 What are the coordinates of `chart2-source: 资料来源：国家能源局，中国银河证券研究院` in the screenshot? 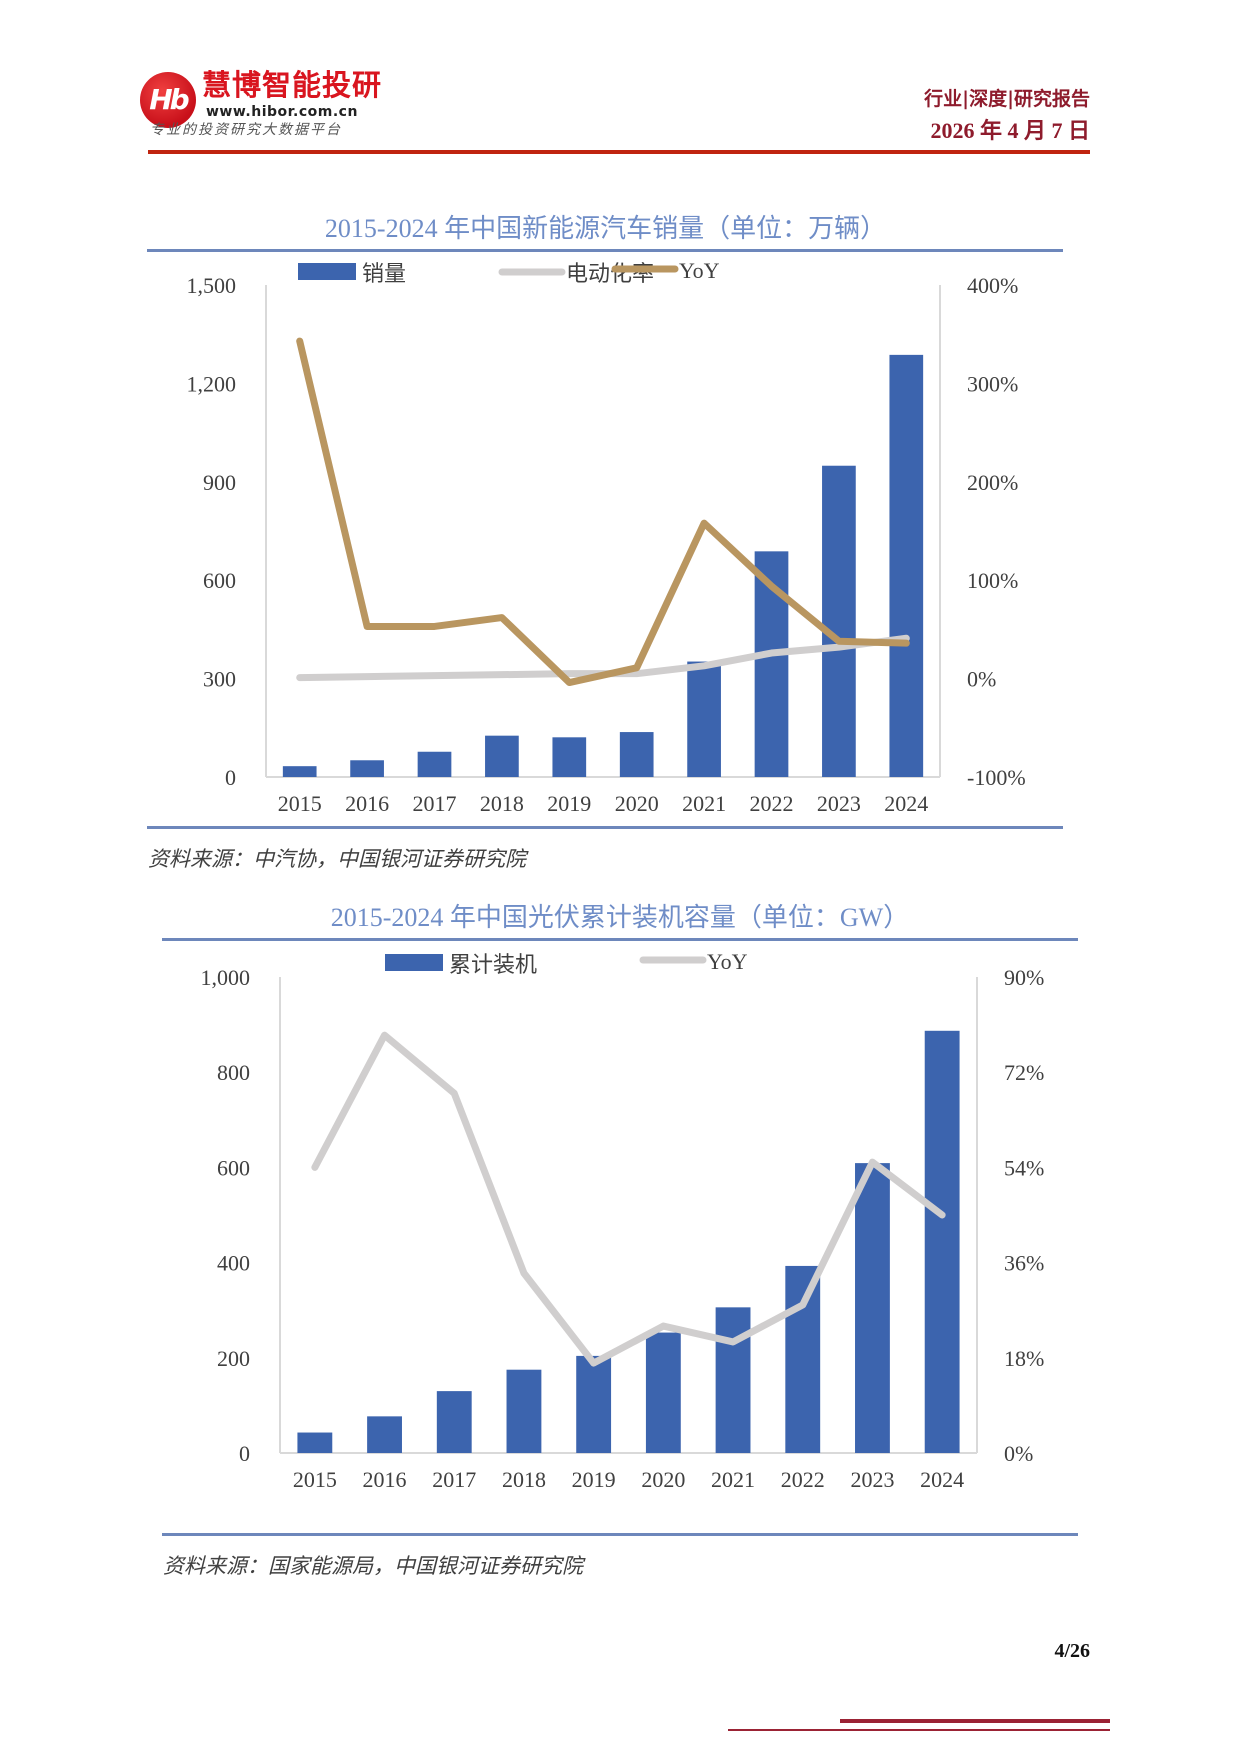 It's located at (373, 1566).